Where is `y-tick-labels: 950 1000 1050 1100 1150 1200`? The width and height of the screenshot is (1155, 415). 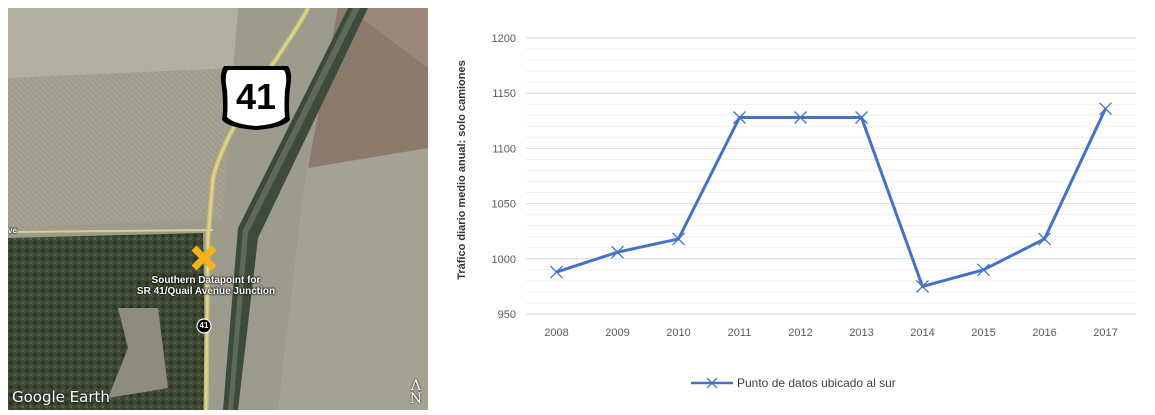 y-tick-labels: 950 1000 1050 1100 1150 1200 is located at coordinates (504, 177).